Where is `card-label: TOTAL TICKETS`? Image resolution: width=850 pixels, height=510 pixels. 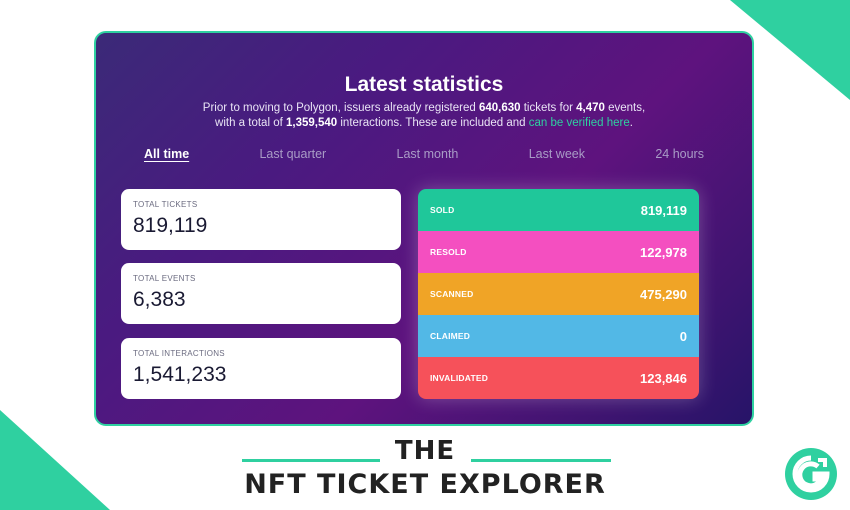
card-label: TOTAL TICKETS is located at coordinates (165, 204).